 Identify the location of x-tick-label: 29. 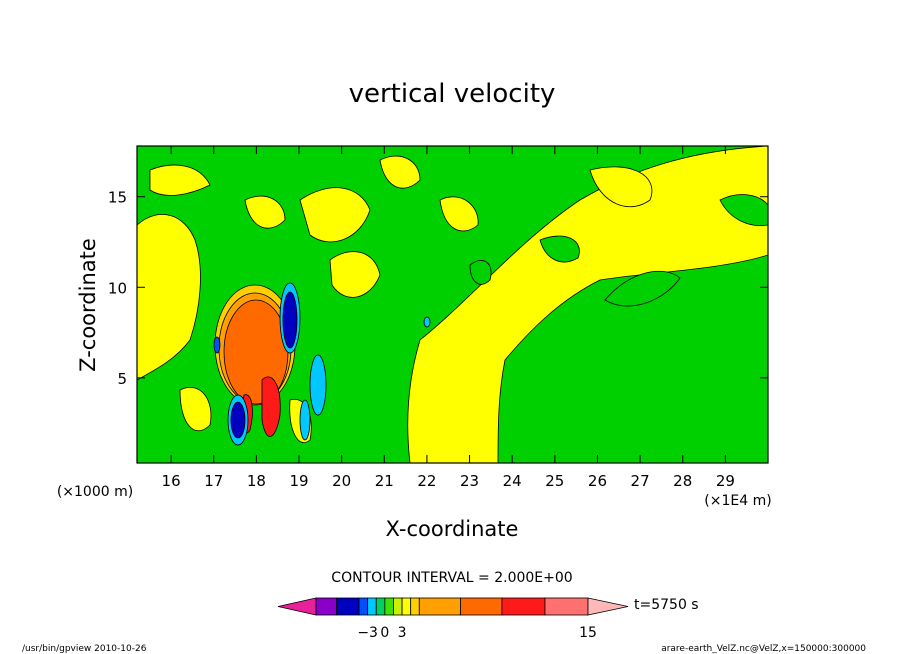
(725, 481).